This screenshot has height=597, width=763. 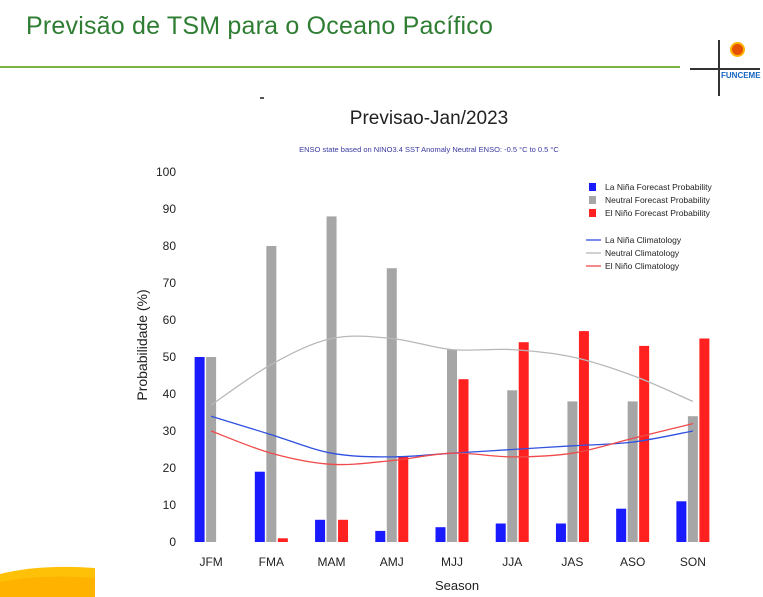 I want to click on bar-neutral-forecast-probability-jja, so click(x=512, y=466).